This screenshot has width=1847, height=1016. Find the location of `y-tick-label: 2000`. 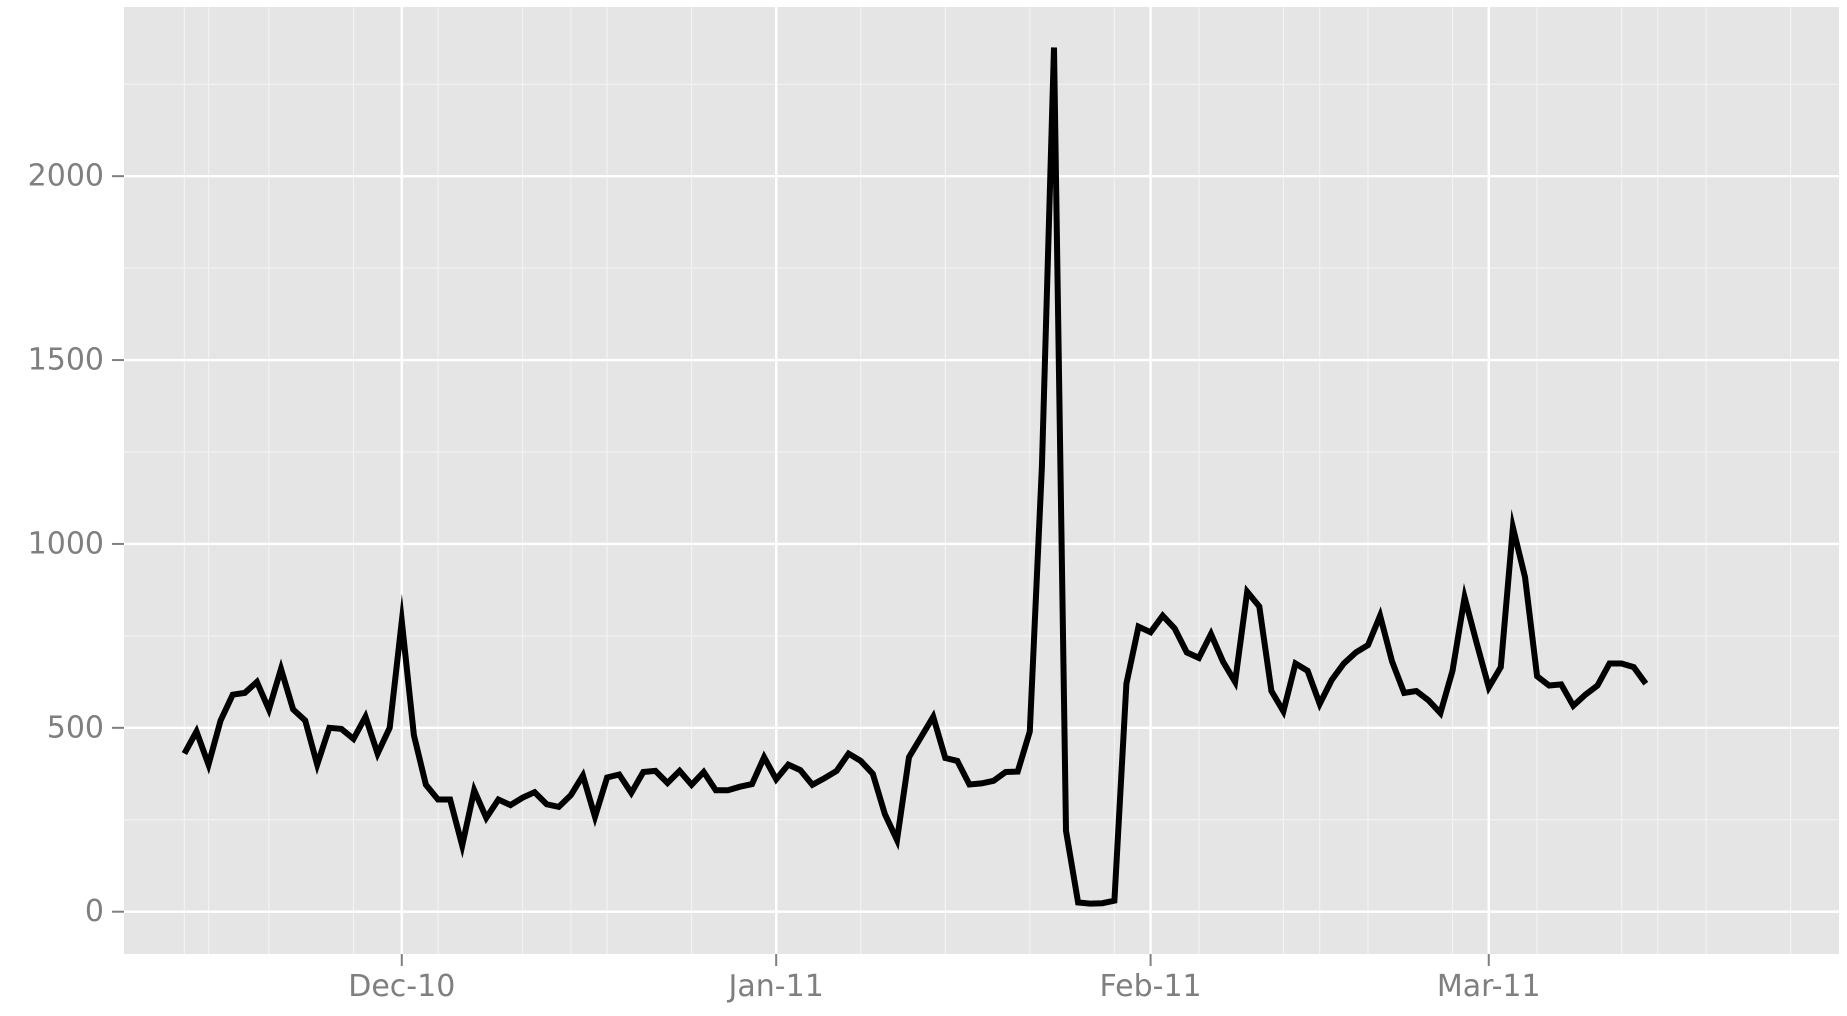

y-tick-label: 2000 is located at coordinates (66, 176).